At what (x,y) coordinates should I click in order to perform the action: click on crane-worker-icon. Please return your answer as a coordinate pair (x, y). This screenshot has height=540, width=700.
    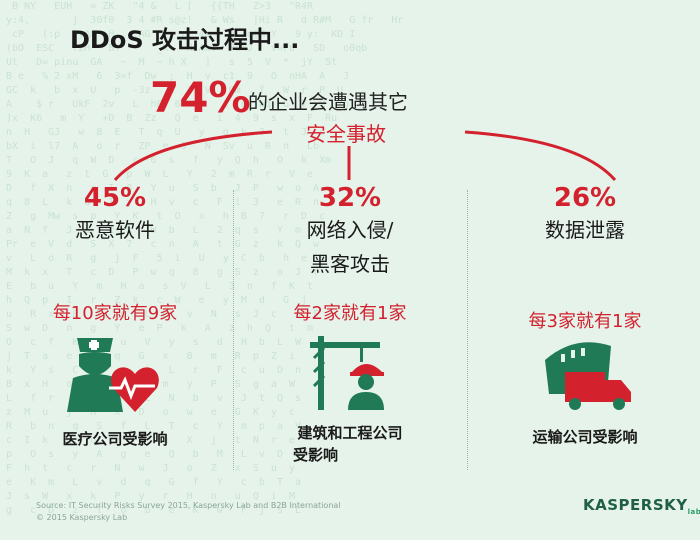
    Looking at the image, I should click on (347, 373).